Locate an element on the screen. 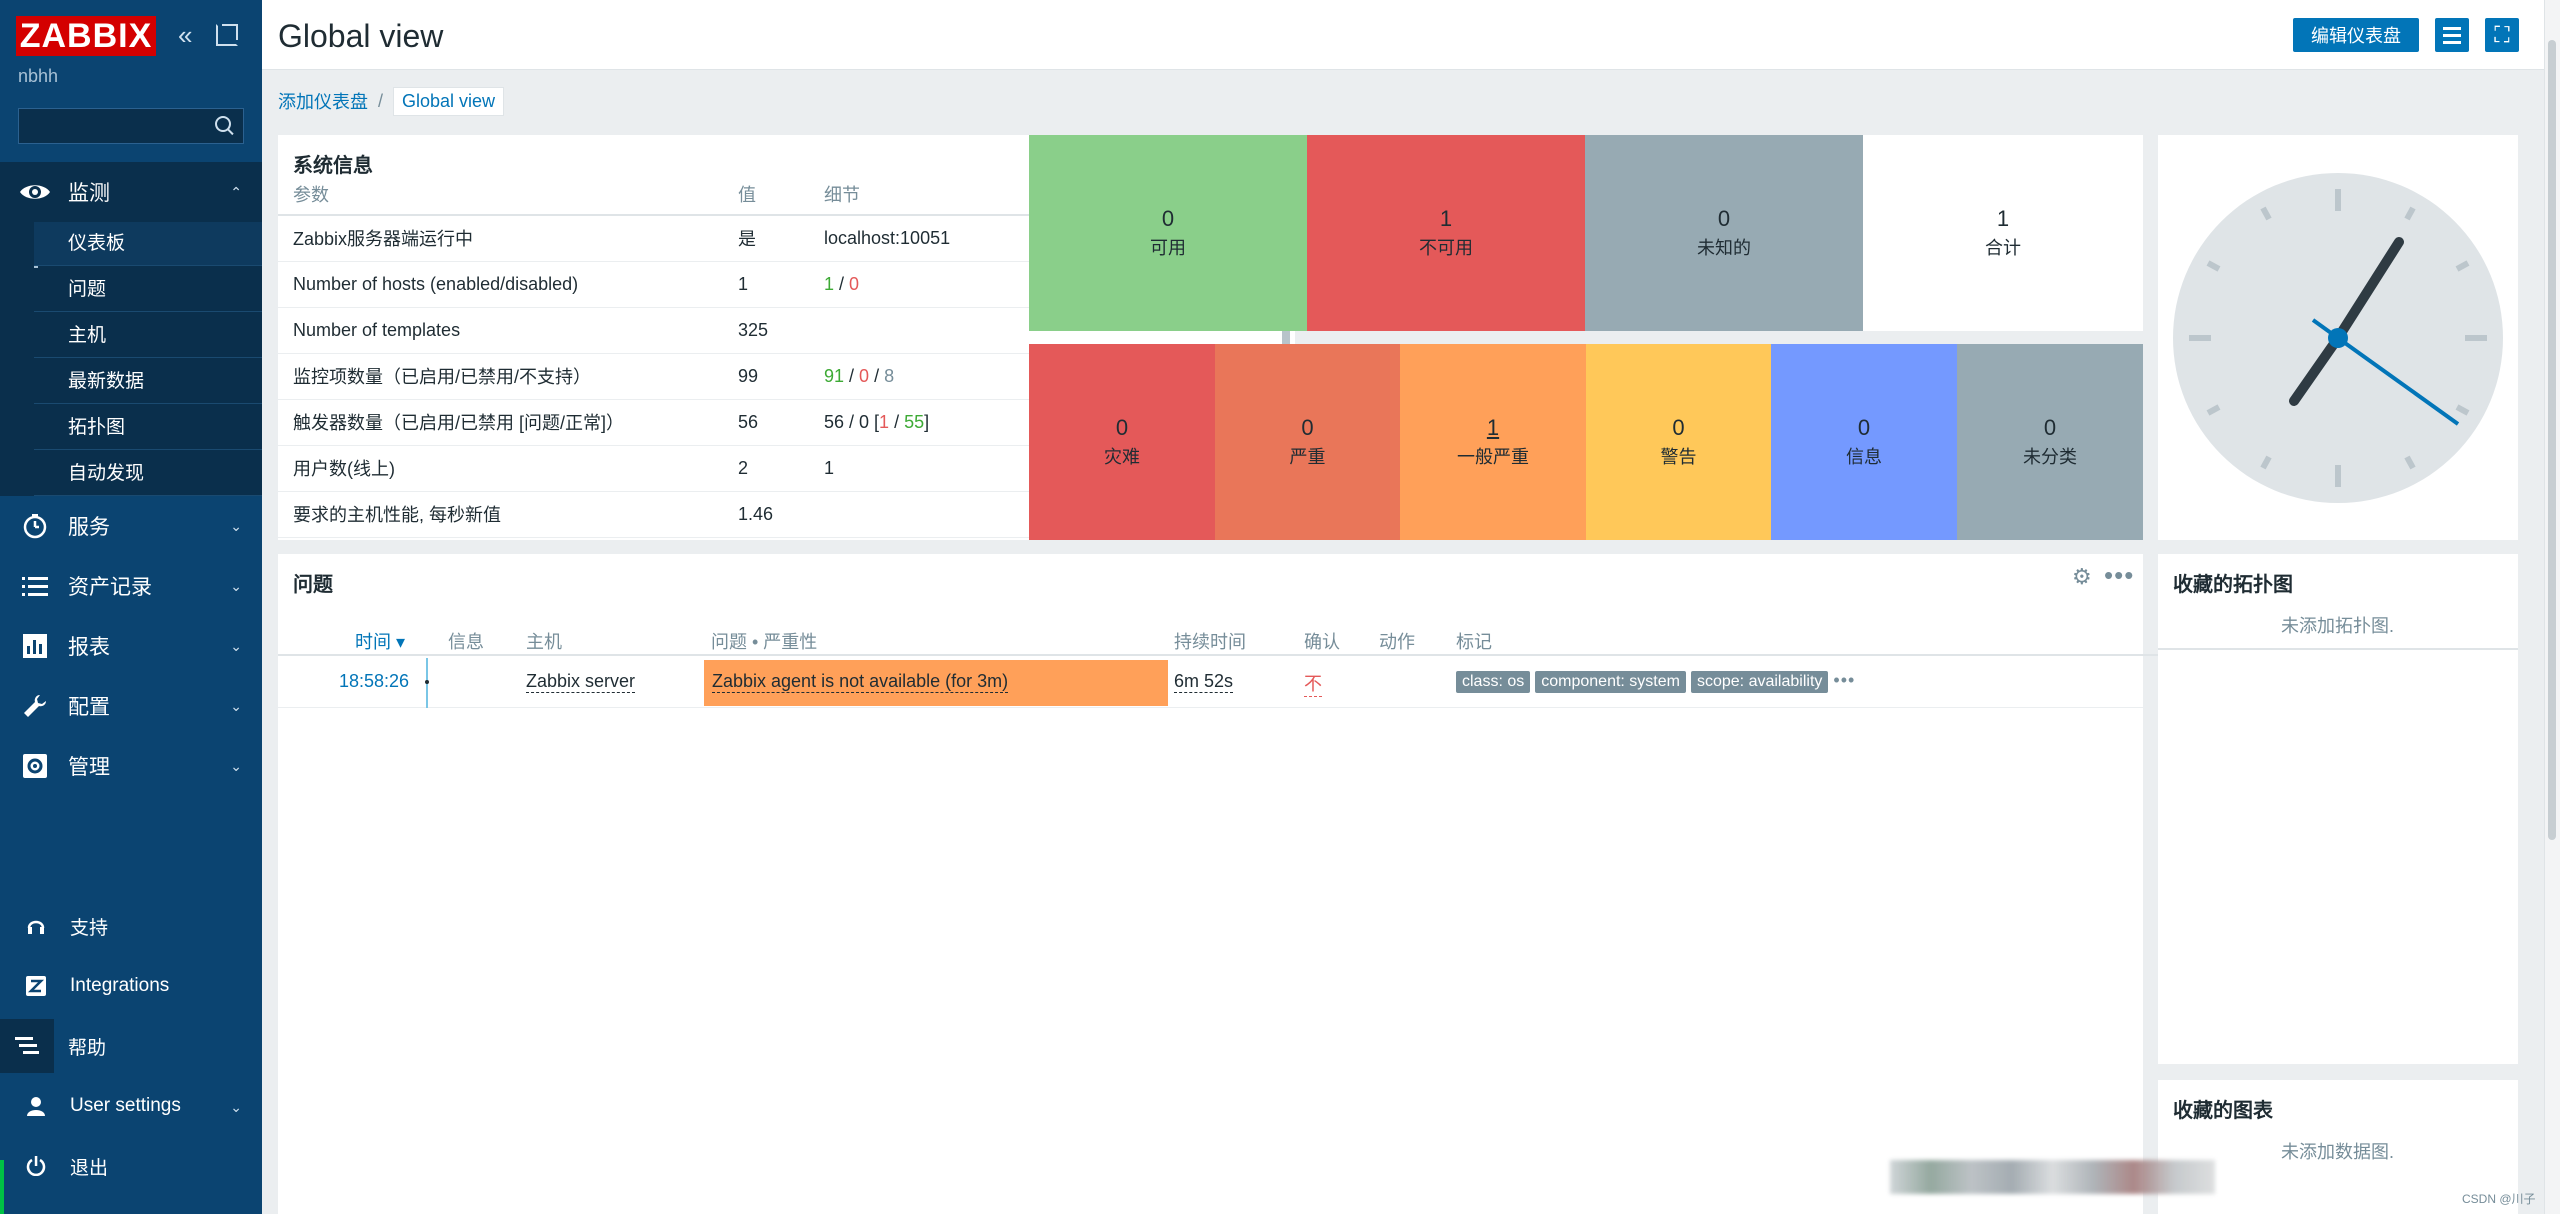 This screenshot has height=1214, width=2560. edit-dashboard-button: 编辑仪表盘 is located at coordinates (2356, 35).